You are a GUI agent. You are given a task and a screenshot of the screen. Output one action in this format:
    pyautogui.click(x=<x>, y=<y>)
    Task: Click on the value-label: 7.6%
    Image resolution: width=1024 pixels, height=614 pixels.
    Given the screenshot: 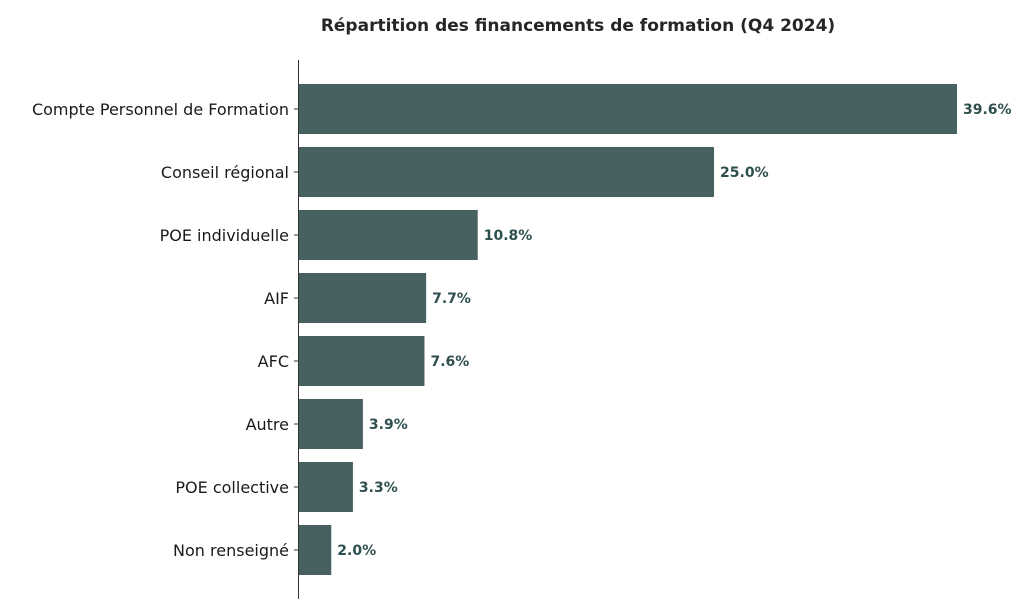 What is the action you would take?
    pyautogui.click(x=449, y=362)
    